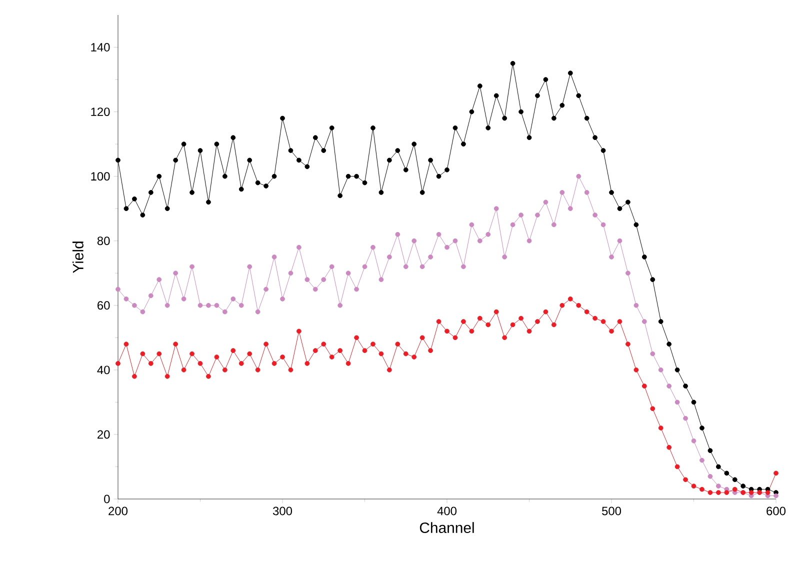 Image resolution: width=795 pixels, height=572 pixels. What do you see at coordinates (100, 176) in the screenshot?
I see `y-tick-label: 100` at bounding box center [100, 176].